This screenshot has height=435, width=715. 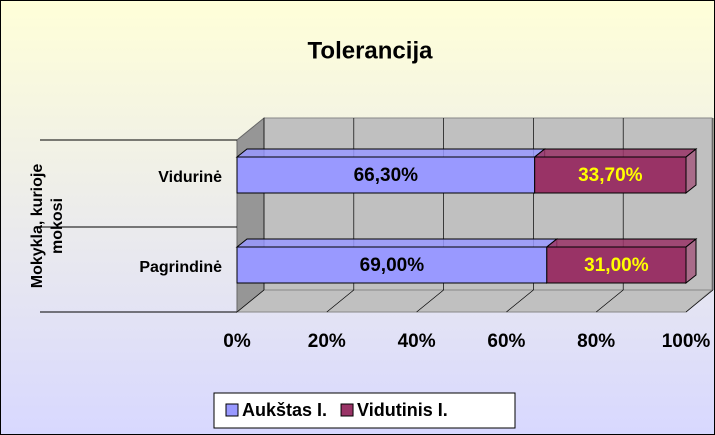 I want to click on x-tick-label: 40%, so click(x=417, y=341).